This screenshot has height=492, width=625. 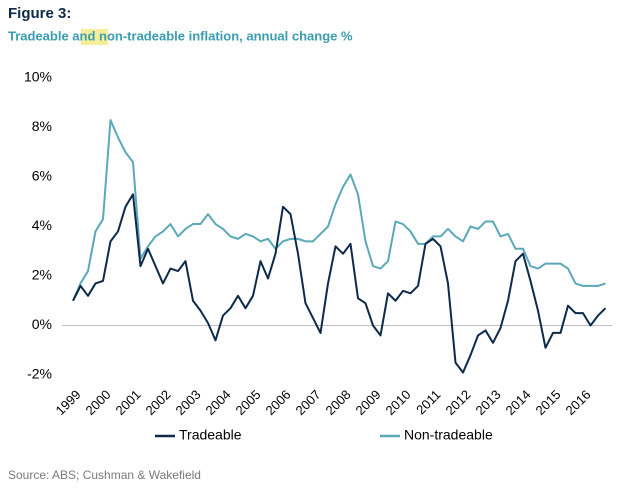 I want to click on y-tick-label: 0%, so click(x=42, y=324).